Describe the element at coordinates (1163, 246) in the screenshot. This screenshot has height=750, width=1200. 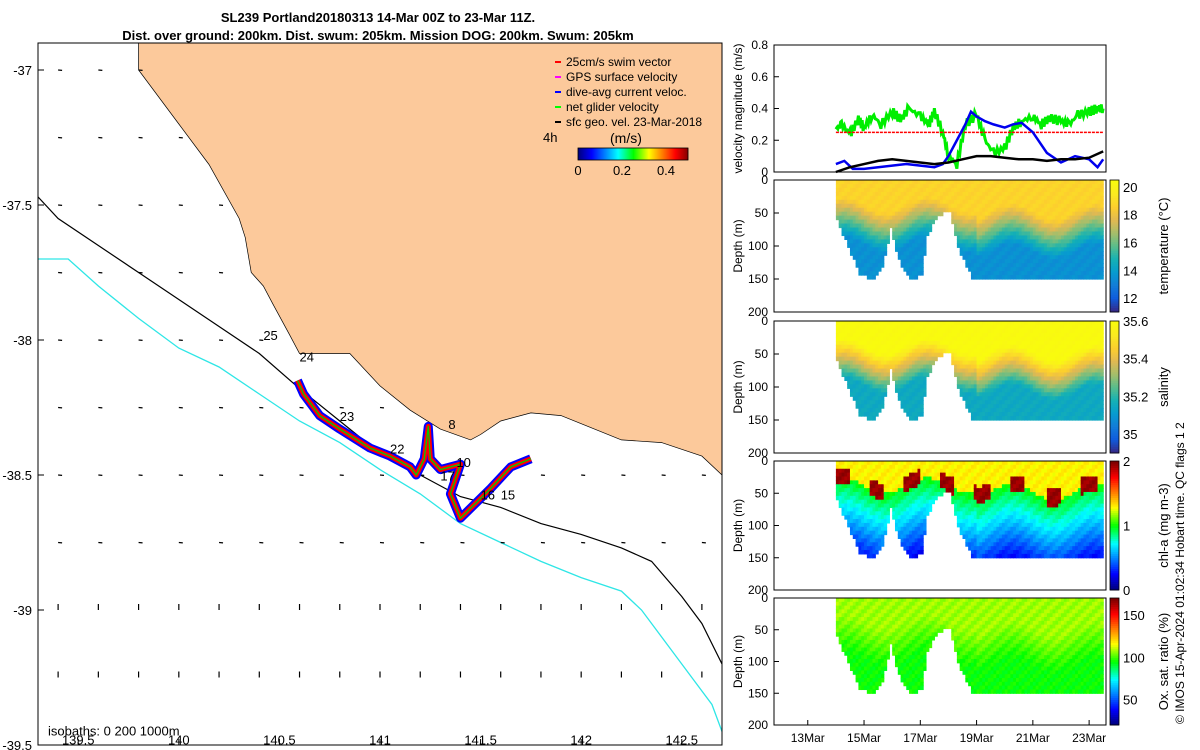
I see `section-colorbar-label: temperature (°C)` at that location.